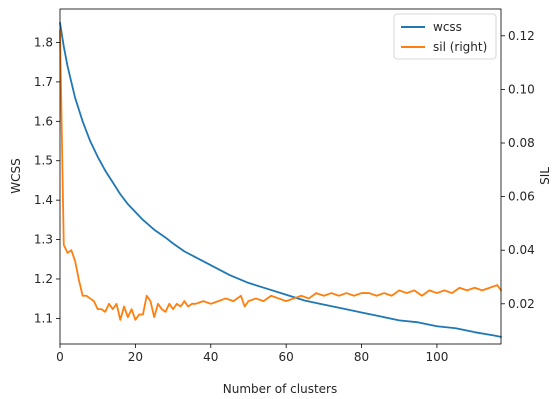 Image resolution: width=555 pixels, height=399 pixels. Describe the element at coordinates (43, 82) in the screenshot. I see `y-left-tick-label: 1.7` at that location.